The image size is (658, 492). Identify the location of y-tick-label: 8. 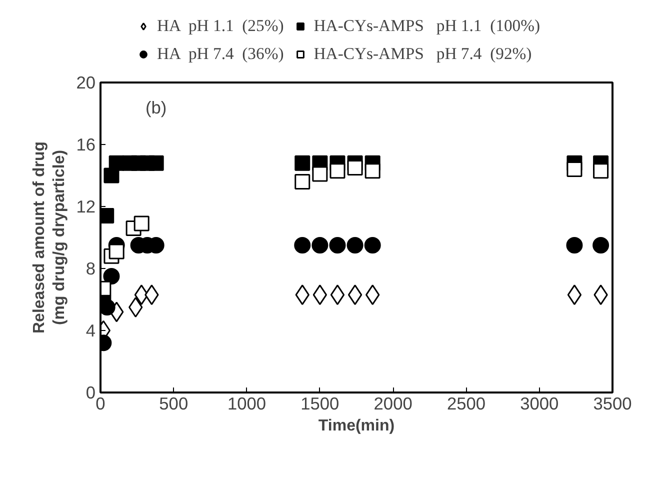
(91, 268).